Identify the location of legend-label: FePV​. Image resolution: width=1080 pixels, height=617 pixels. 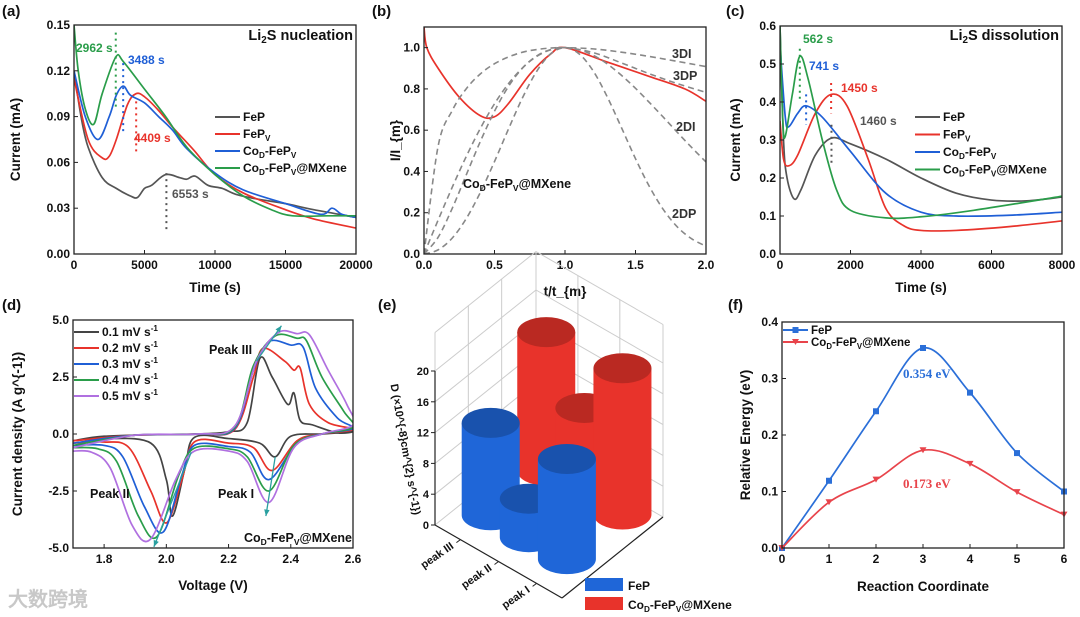
(257, 135).